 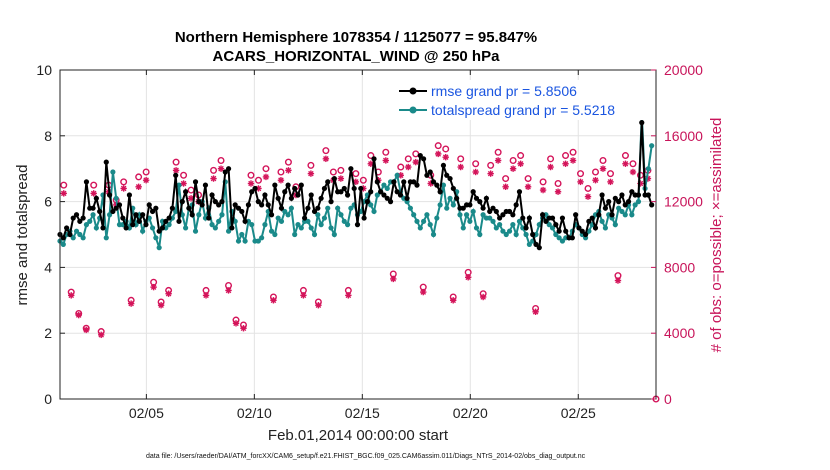 What do you see at coordinates (362, 413) in the screenshot?
I see `x-tick-label: 02/15` at bounding box center [362, 413].